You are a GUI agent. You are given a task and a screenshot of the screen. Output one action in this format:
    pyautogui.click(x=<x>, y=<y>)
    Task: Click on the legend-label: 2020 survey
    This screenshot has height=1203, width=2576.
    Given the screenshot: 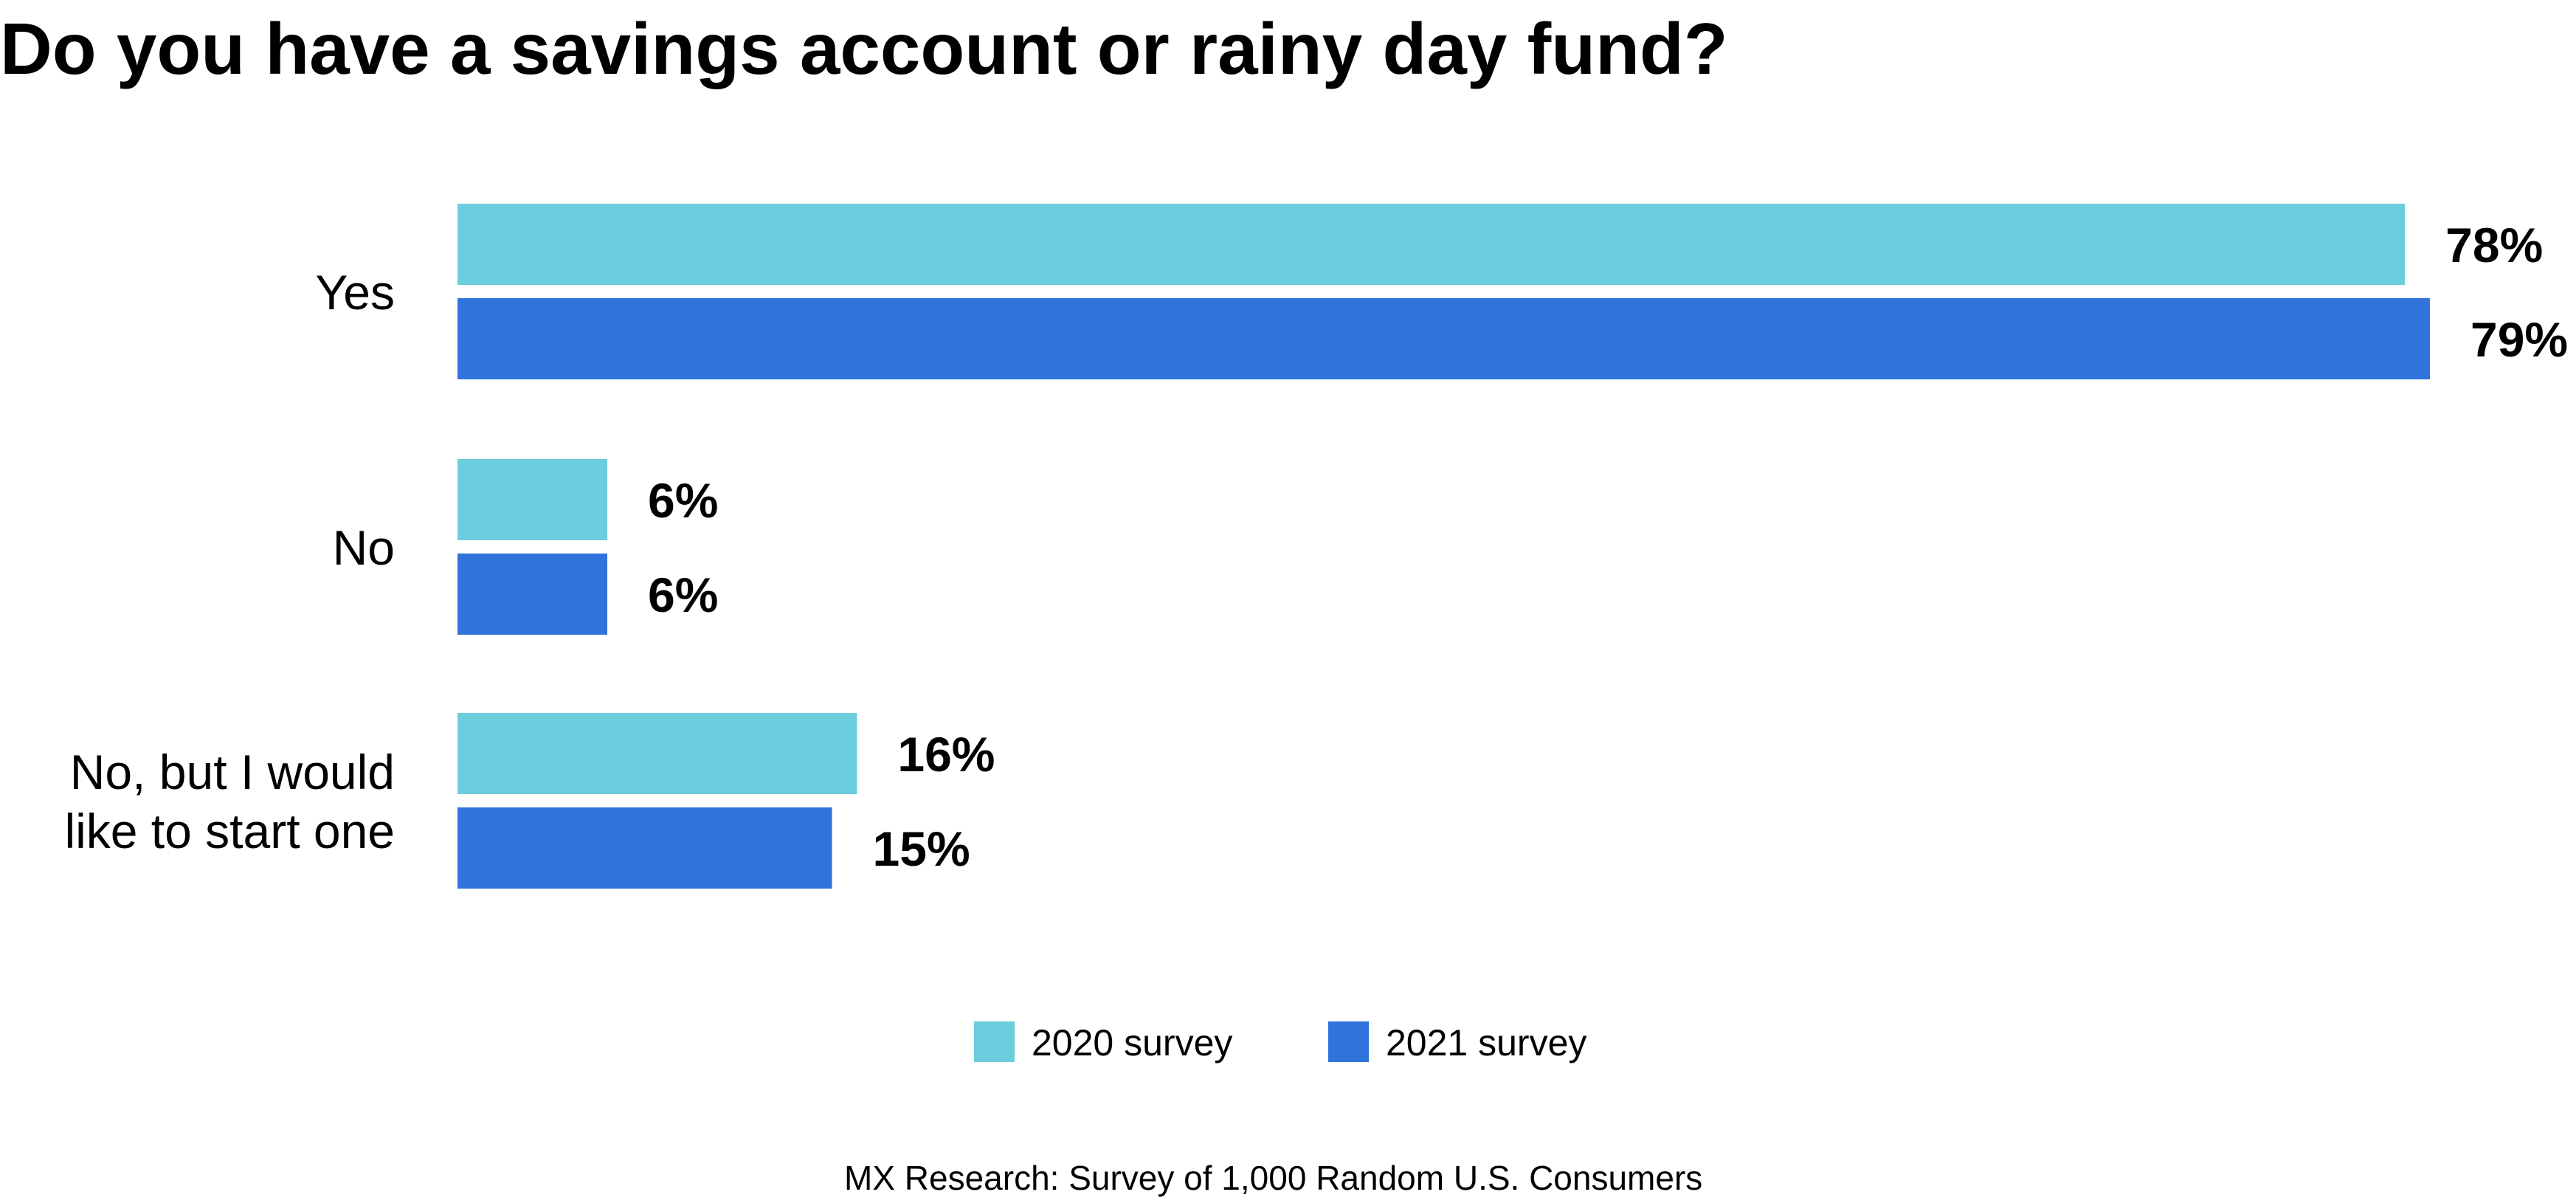 What is the action you would take?
    pyautogui.click(x=1132, y=1043)
    